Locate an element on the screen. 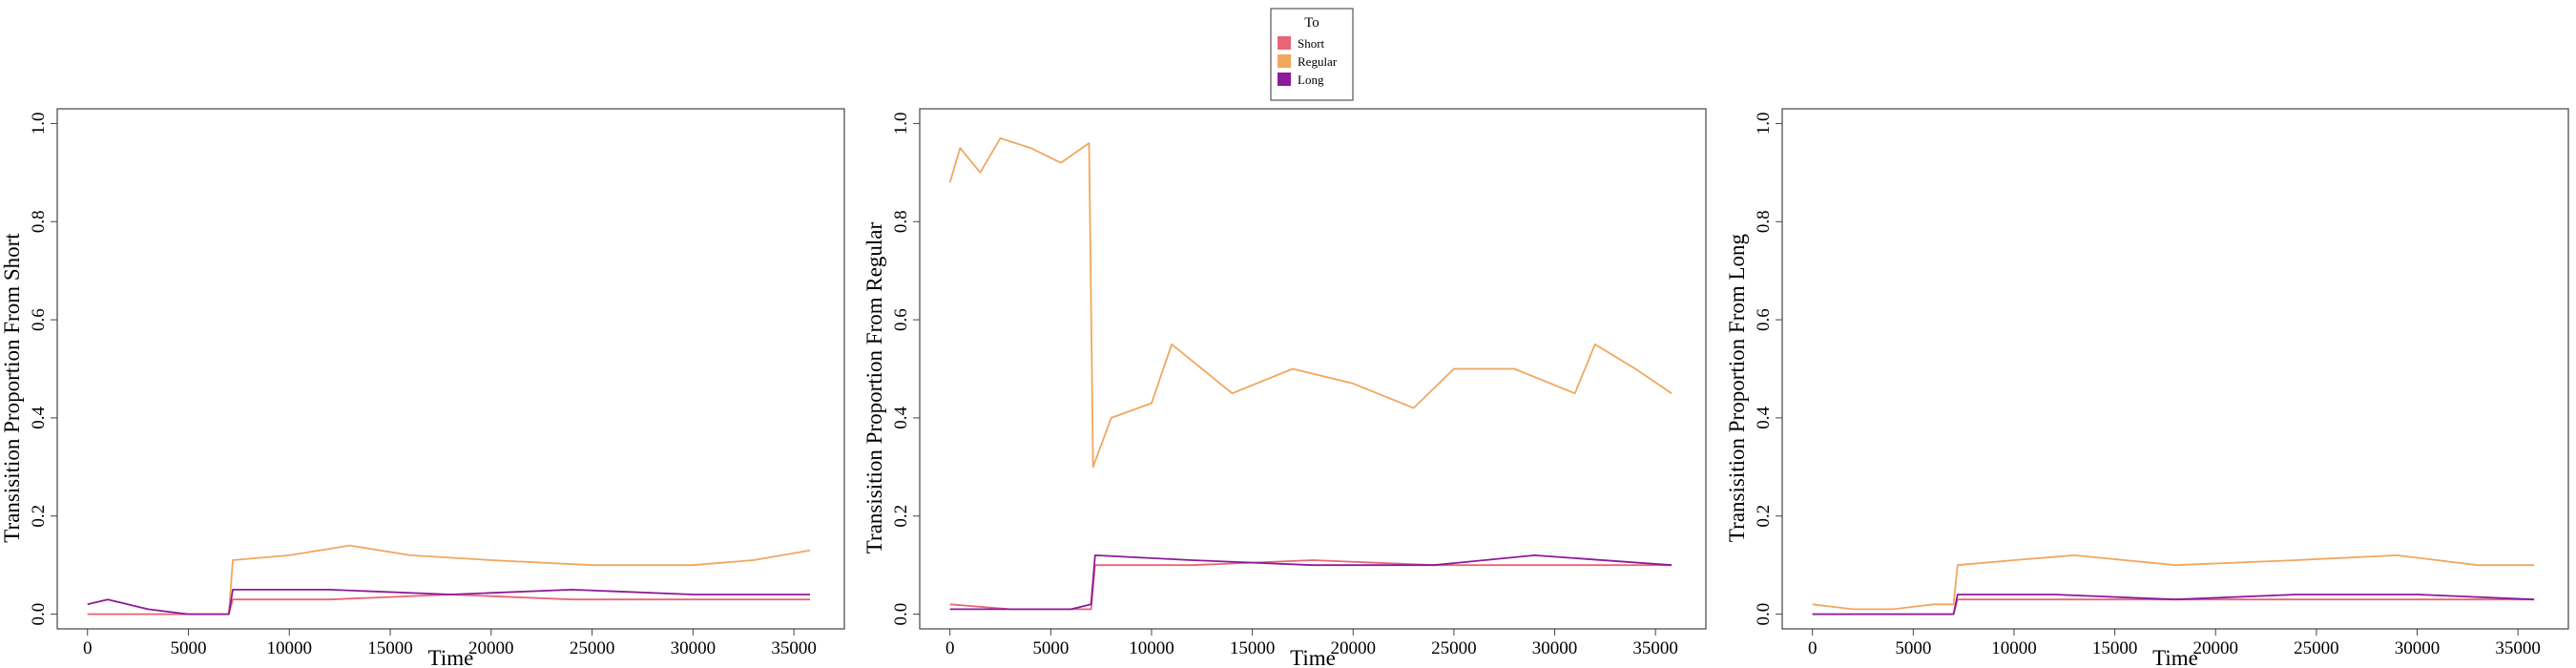  legend: To Short Regular Long is located at coordinates (1312, 54).